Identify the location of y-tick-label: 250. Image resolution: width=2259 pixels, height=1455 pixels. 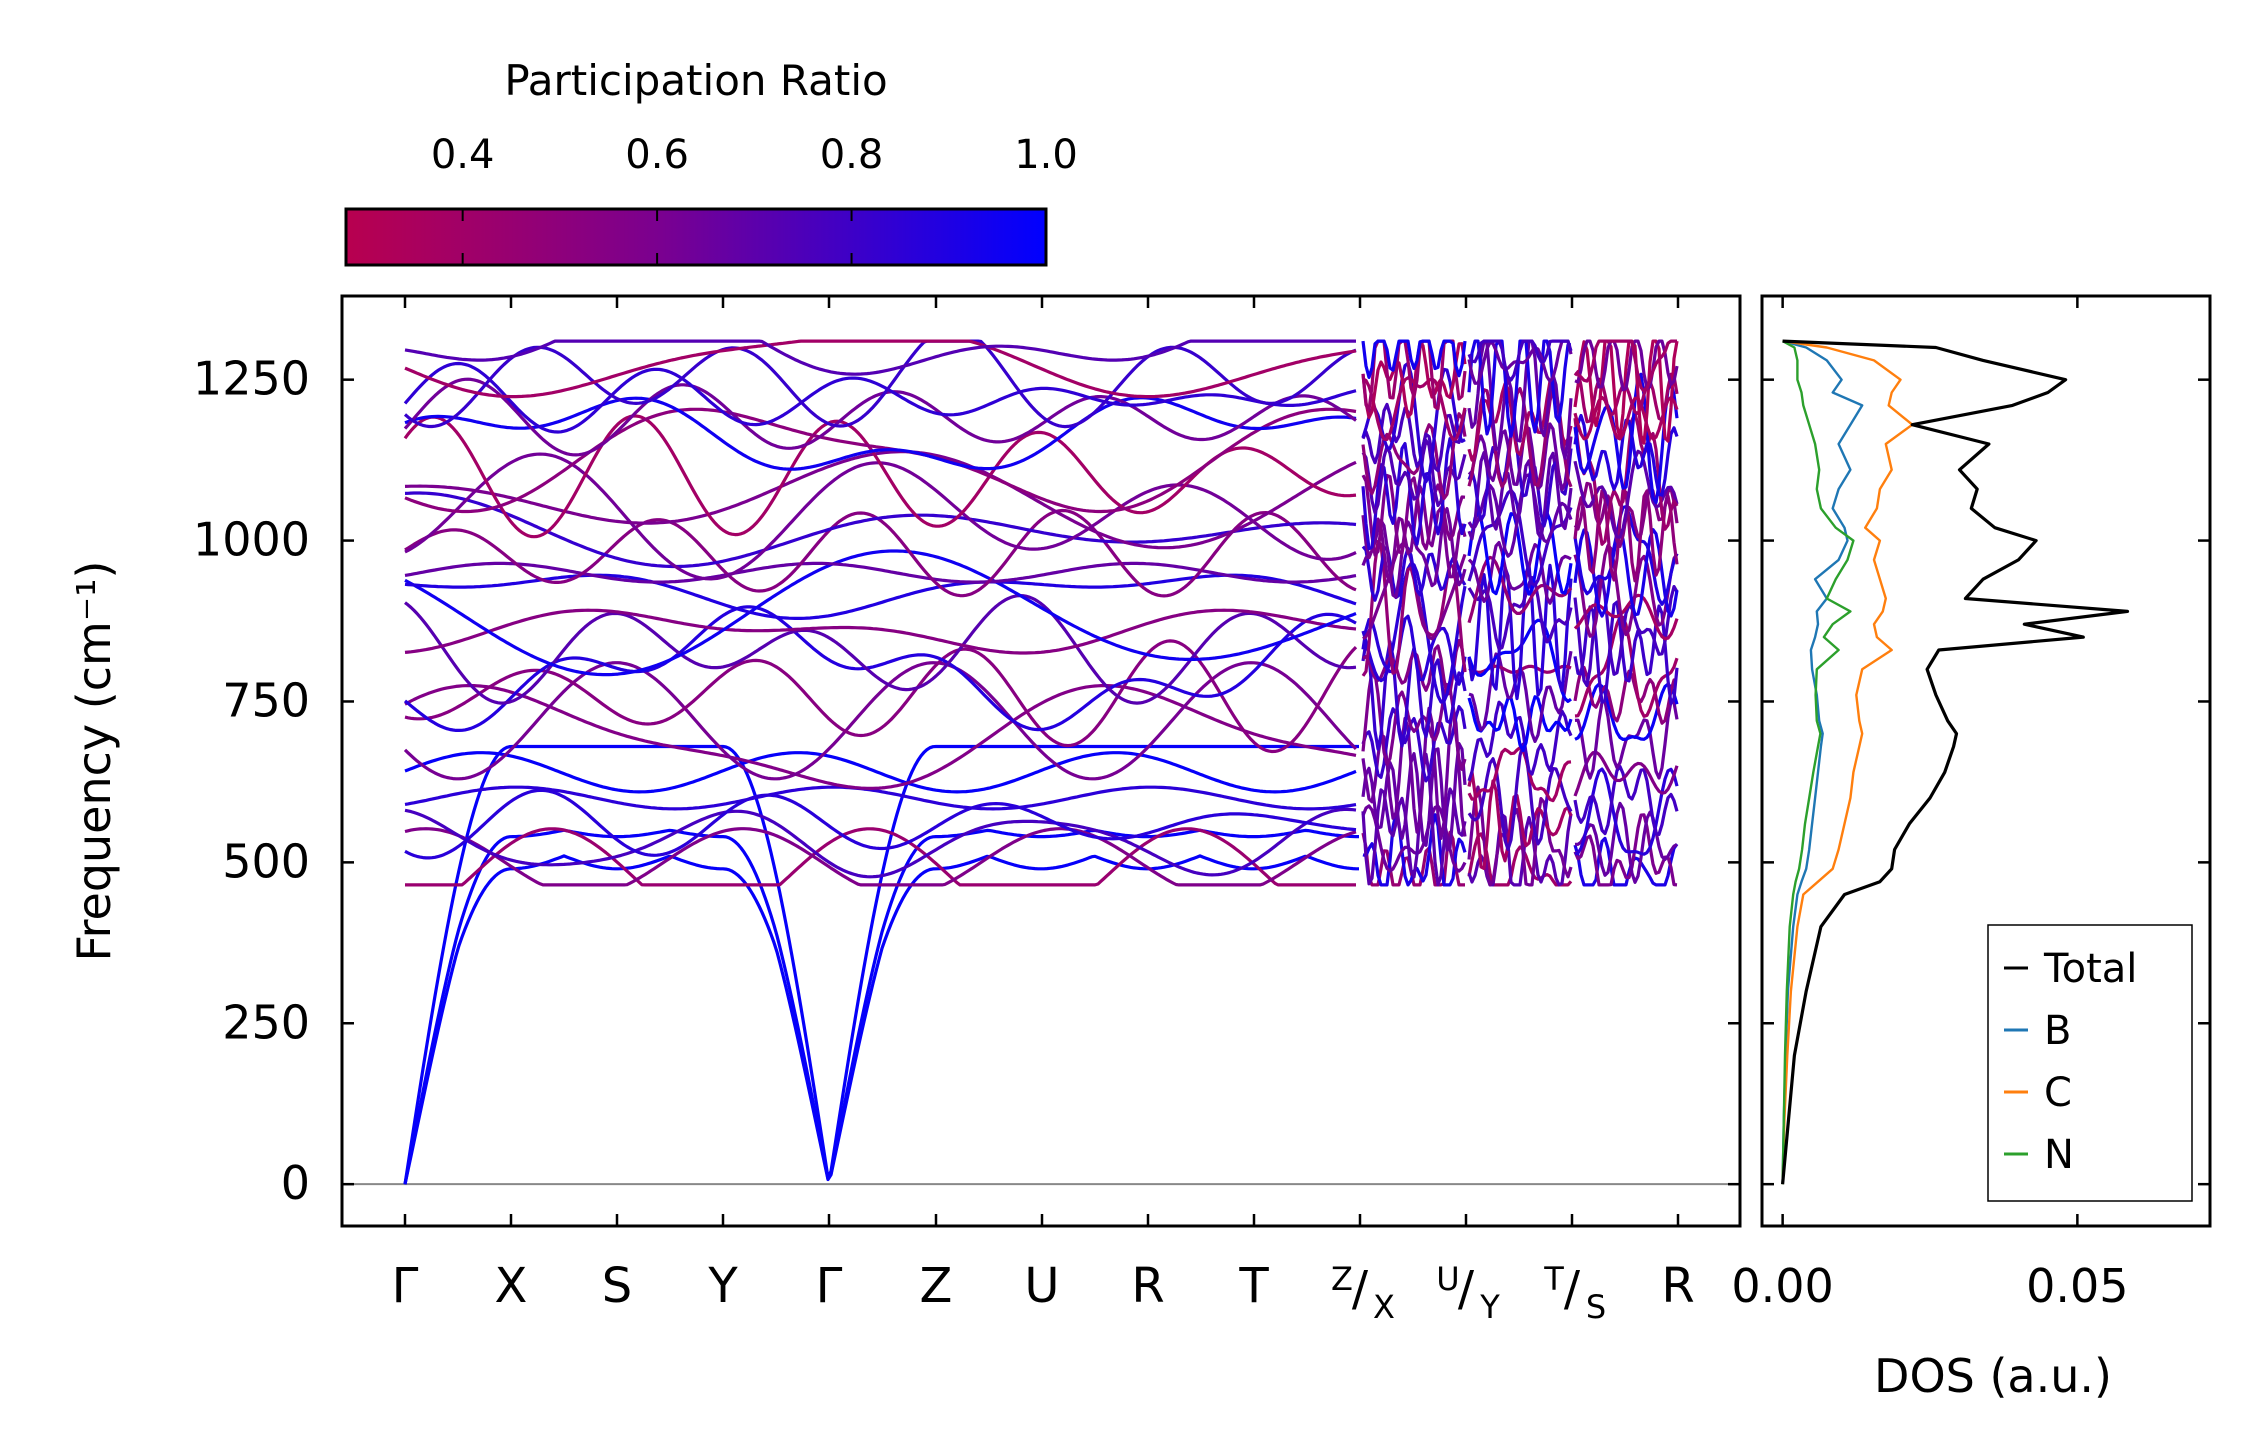
(266, 1022).